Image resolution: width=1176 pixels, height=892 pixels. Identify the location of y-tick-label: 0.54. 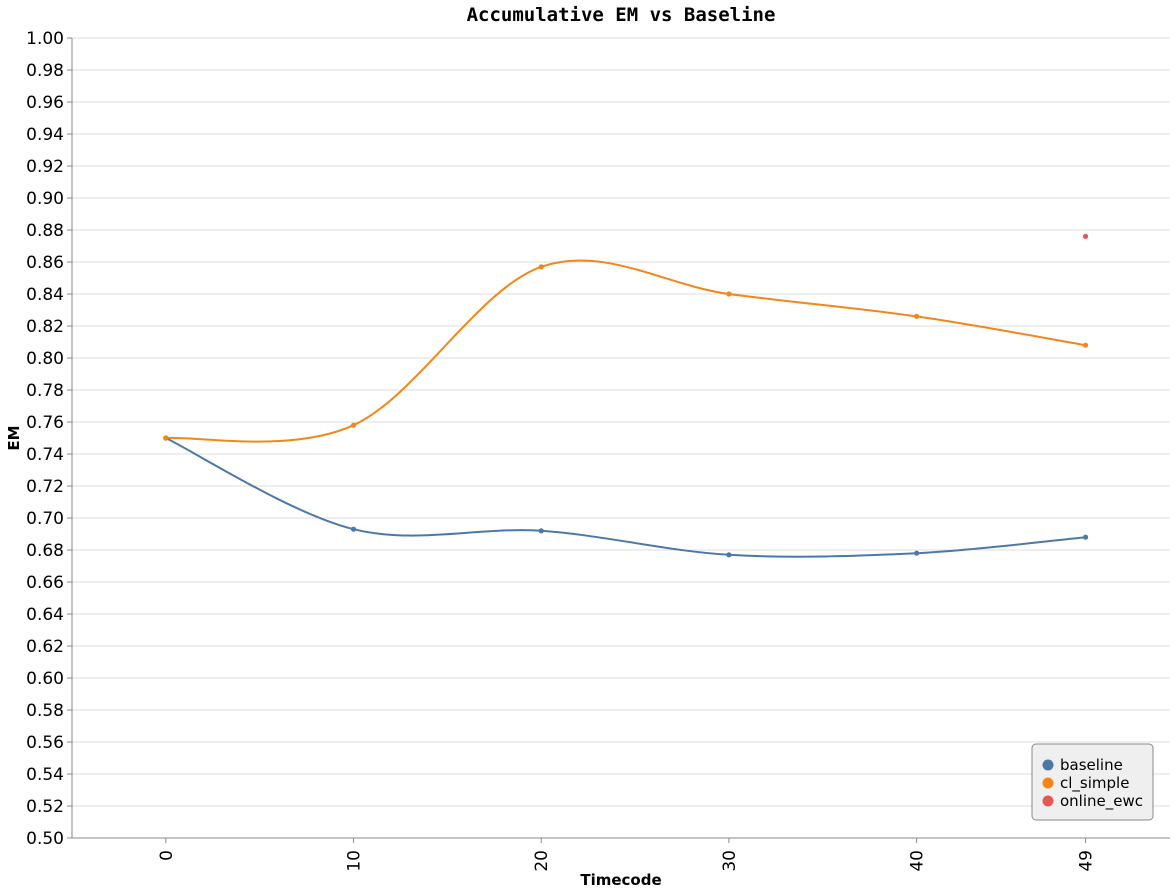
(45, 775).